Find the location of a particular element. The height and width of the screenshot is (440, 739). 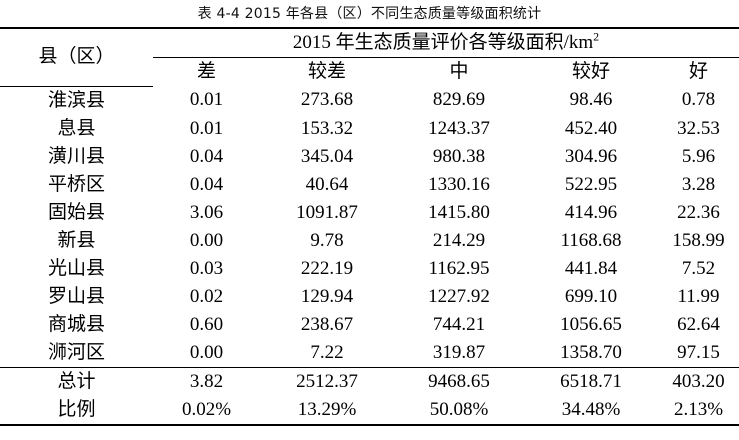

area-value-cell: 829.69 is located at coordinates (459, 100).